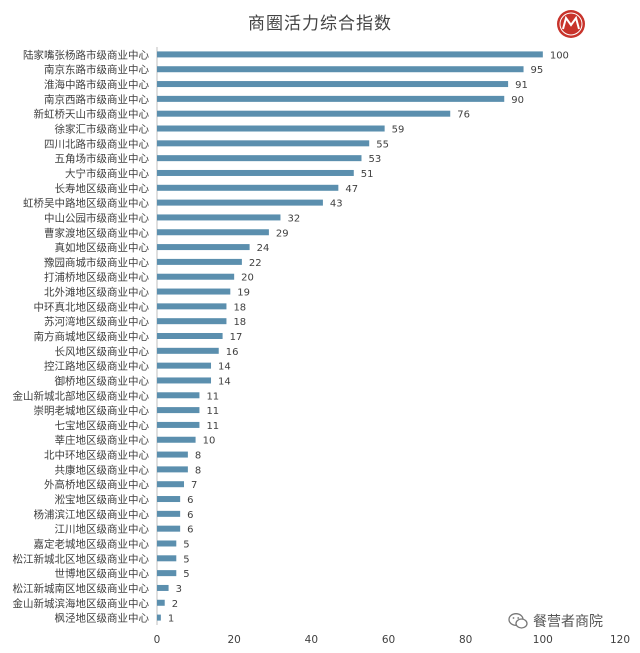 The width and height of the screenshot is (640, 653). Describe the element at coordinates (102, 188) in the screenshot. I see `category-label: 长寿地区级商业中心` at that location.